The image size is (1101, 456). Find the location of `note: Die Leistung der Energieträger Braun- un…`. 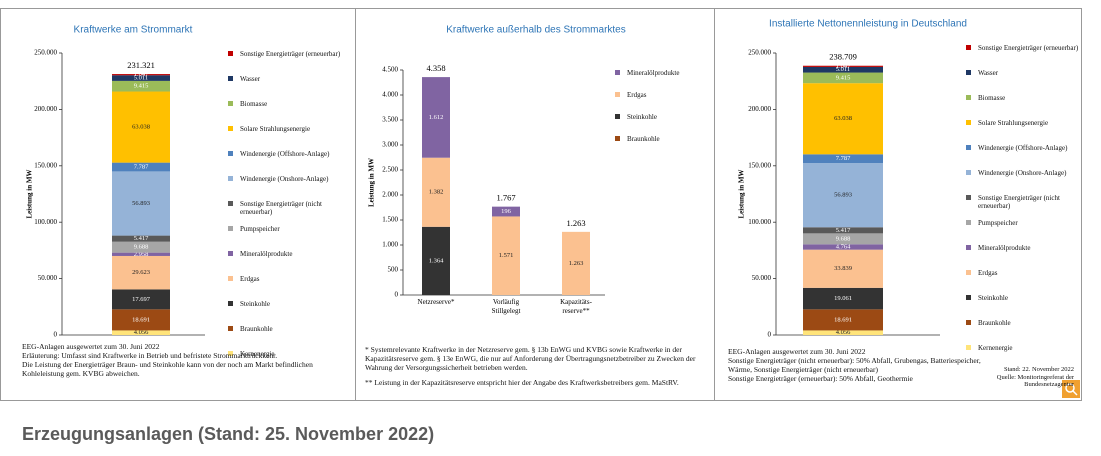

note: Die Leistung der Energieträger Braun- un… is located at coordinates (167, 369).